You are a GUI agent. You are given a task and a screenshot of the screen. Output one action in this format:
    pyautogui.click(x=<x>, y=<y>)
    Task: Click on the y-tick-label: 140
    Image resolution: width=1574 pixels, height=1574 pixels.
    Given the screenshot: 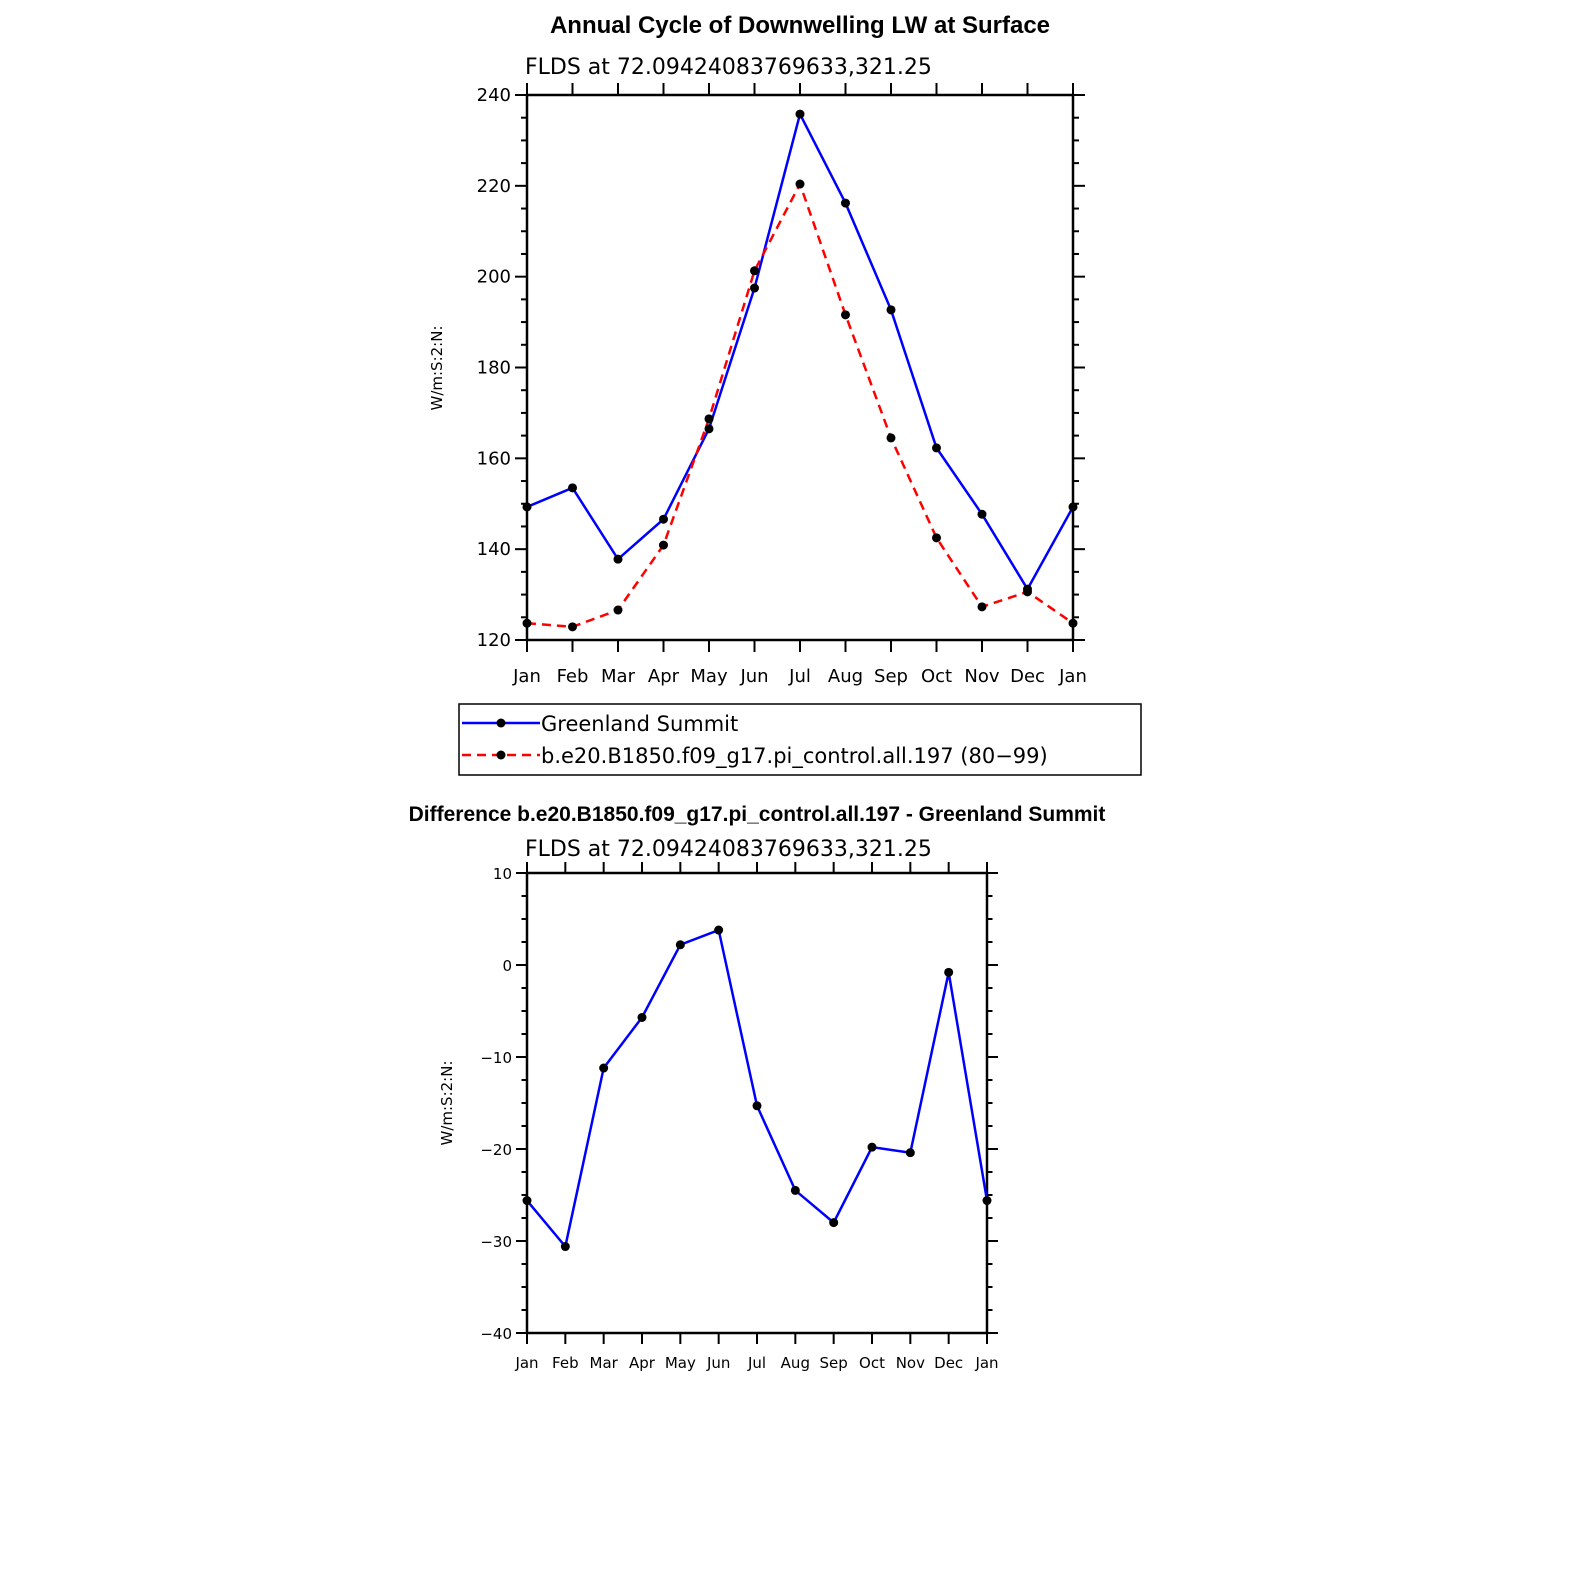 What is the action you would take?
    pyautogui.click(x=494, y=549)
    